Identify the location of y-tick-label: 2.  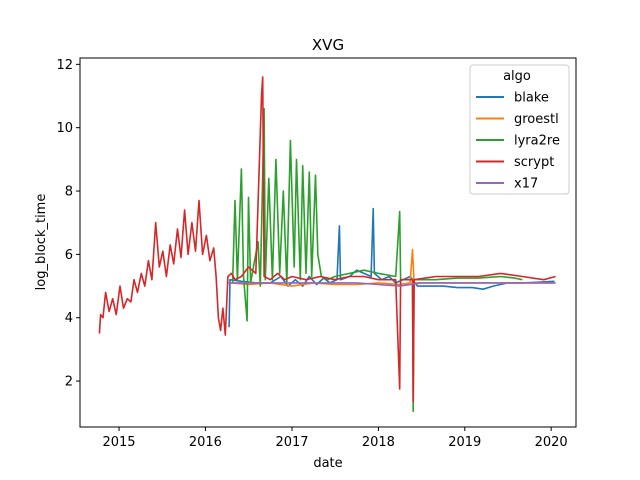
(69, 382).